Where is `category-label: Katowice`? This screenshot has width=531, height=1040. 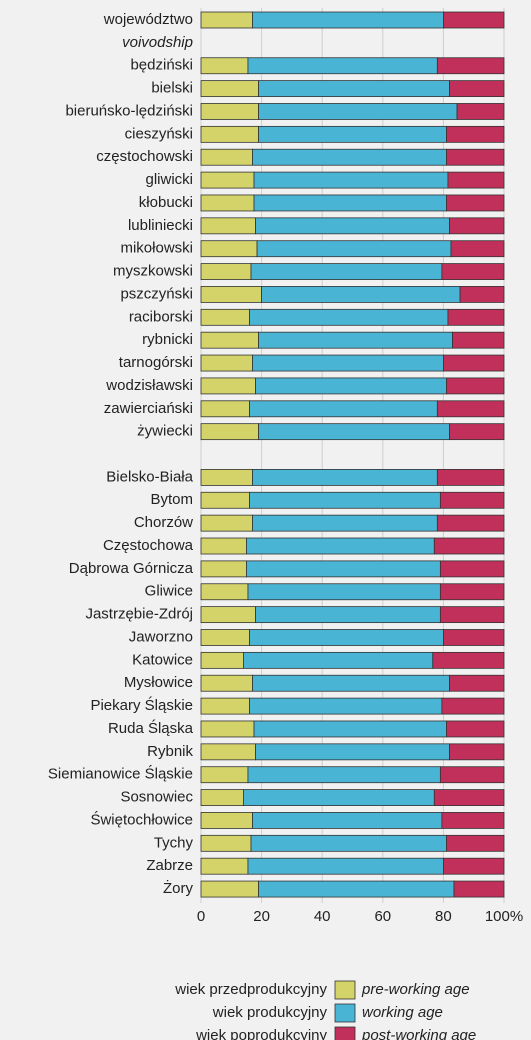
category-label: Katowice is located at coordinates (162, 659).